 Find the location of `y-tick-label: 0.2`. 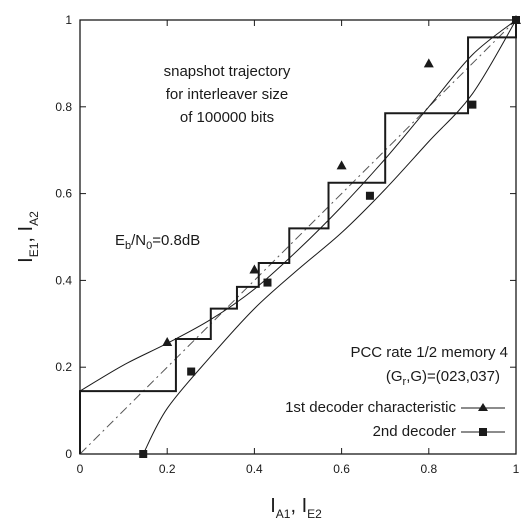

y-tick-label: 0.2 is located at coordinates (63, 367).